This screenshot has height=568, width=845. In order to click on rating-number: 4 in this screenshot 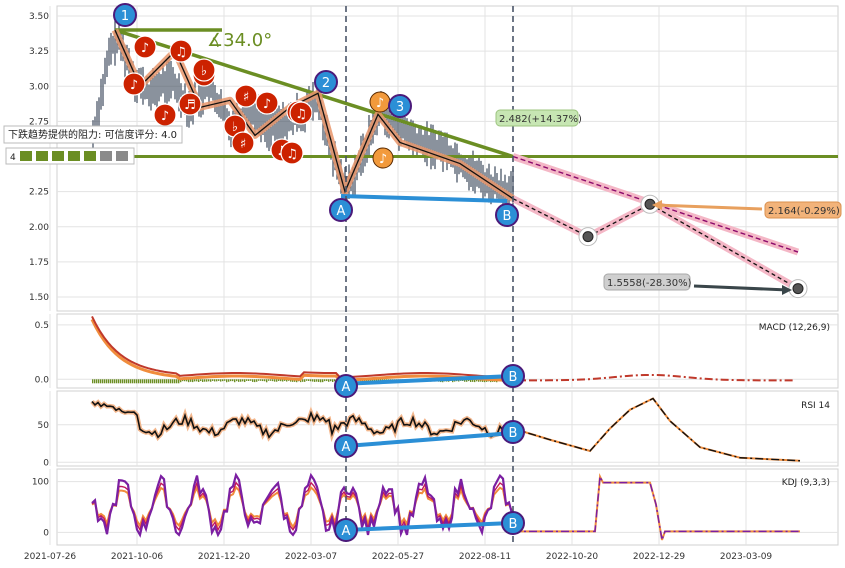, I will do `click(13, 158)`.